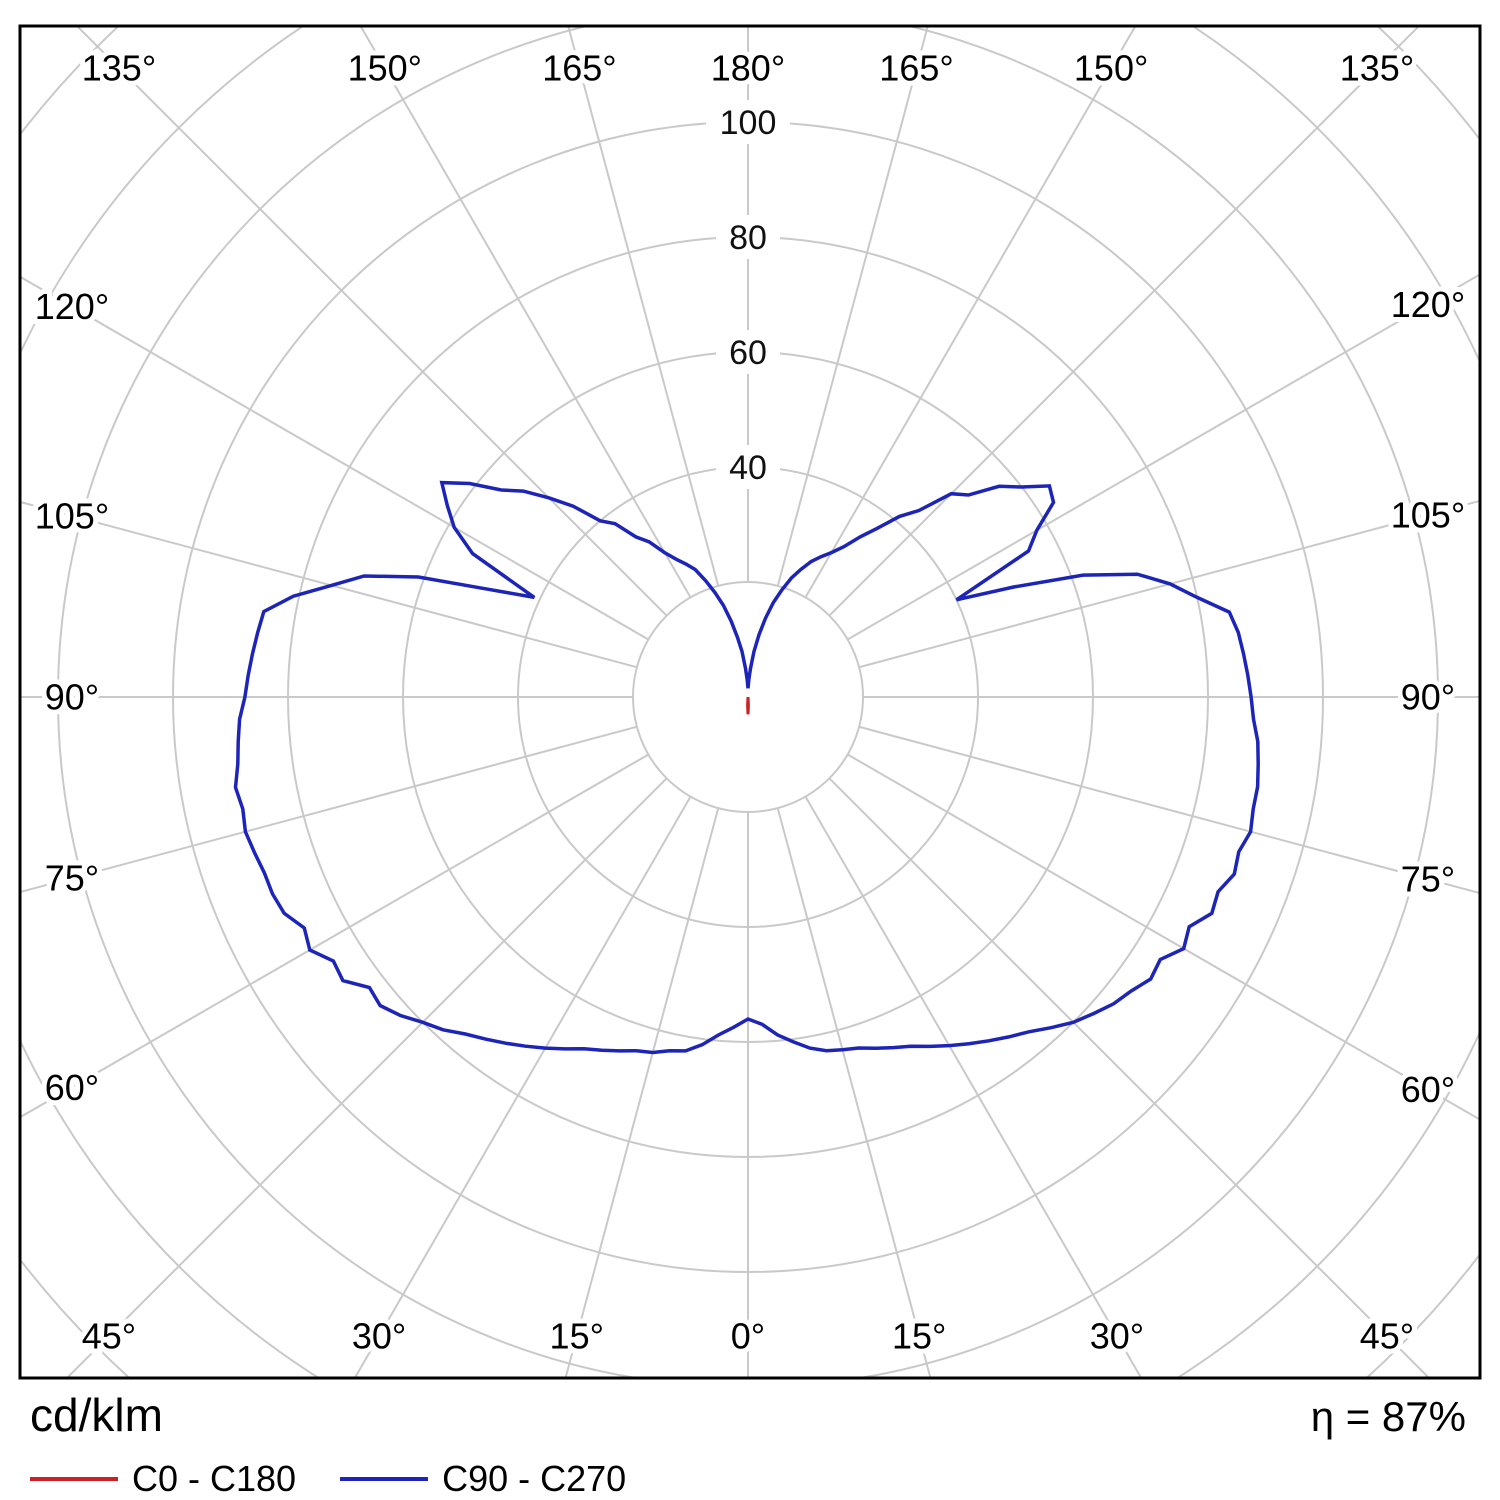 This screenshot has width=1500, height=1500. I want to click on angle-label: 0°, so click(748, 1336).